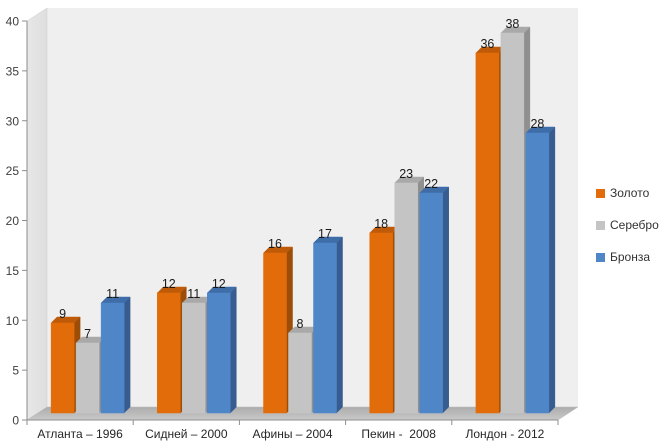 Image resolution: width=666 pixels, height=445 pixels. I want to click on category-label: Лондон - 2012, so click(504, 434).